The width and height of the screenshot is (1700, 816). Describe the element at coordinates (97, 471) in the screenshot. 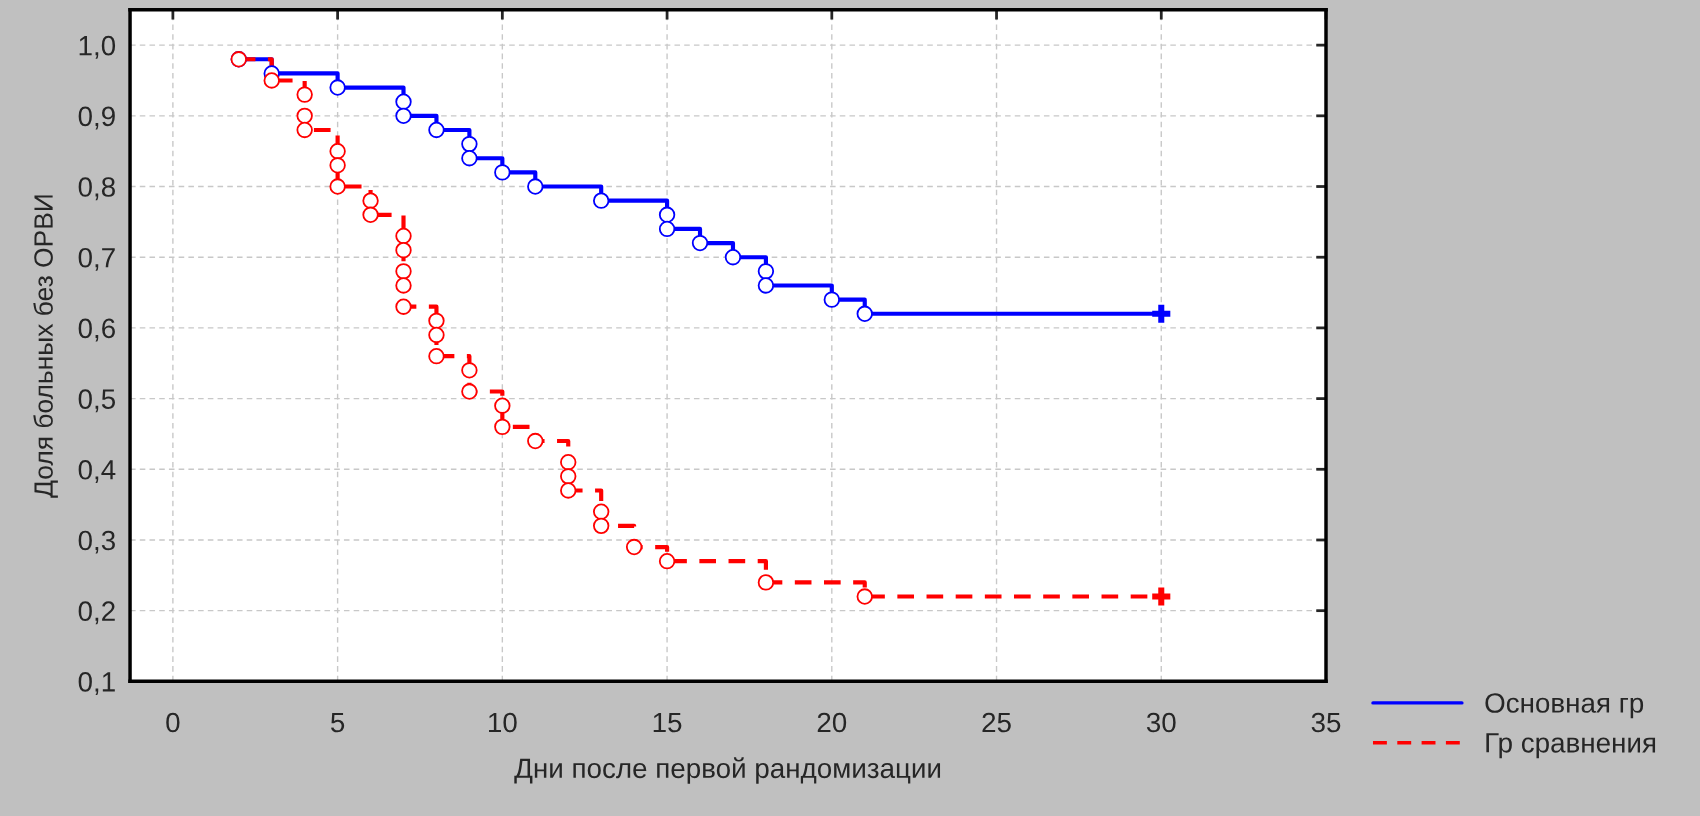

I see `y-tick-label: 0,4` at that location.